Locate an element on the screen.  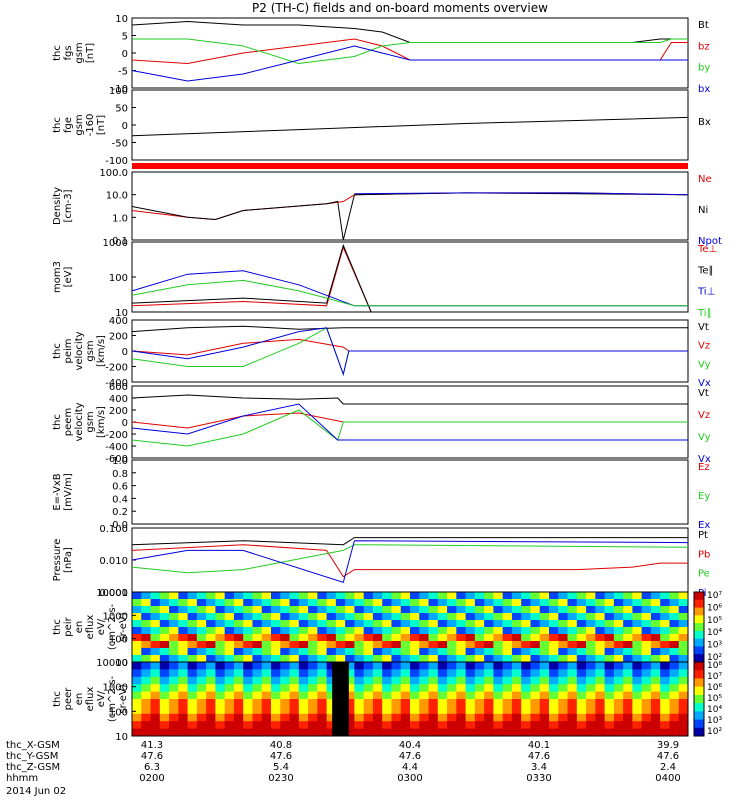
legend-Ne: Ne is located at coordinates (705, 179).